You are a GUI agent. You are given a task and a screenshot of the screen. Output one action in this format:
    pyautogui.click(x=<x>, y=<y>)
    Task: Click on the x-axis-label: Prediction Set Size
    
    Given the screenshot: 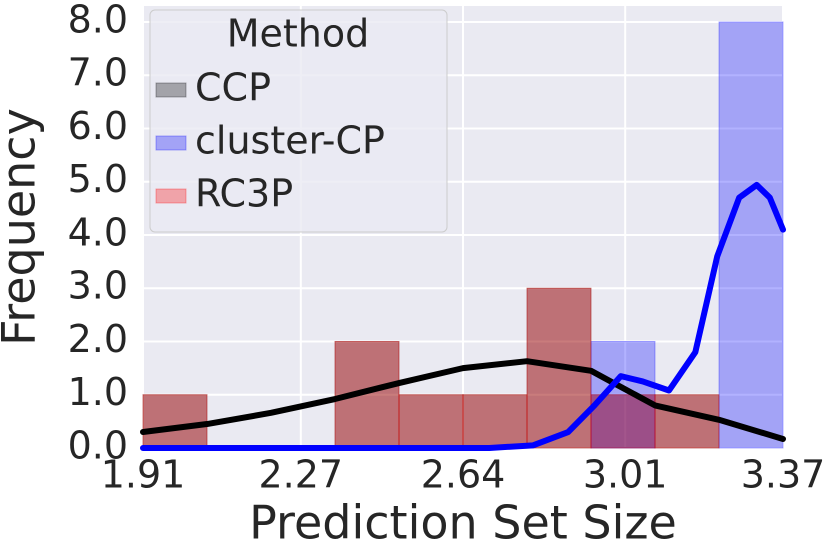 What is the action you would take?
    pyautogui.click(x=463, y=523)
    